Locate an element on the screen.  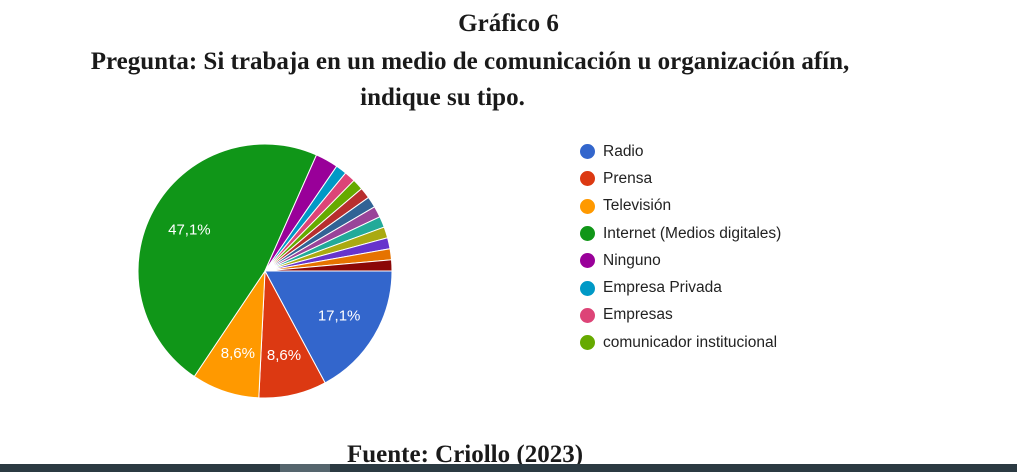
legend-label: Radio is located at coordinates (623, 151).